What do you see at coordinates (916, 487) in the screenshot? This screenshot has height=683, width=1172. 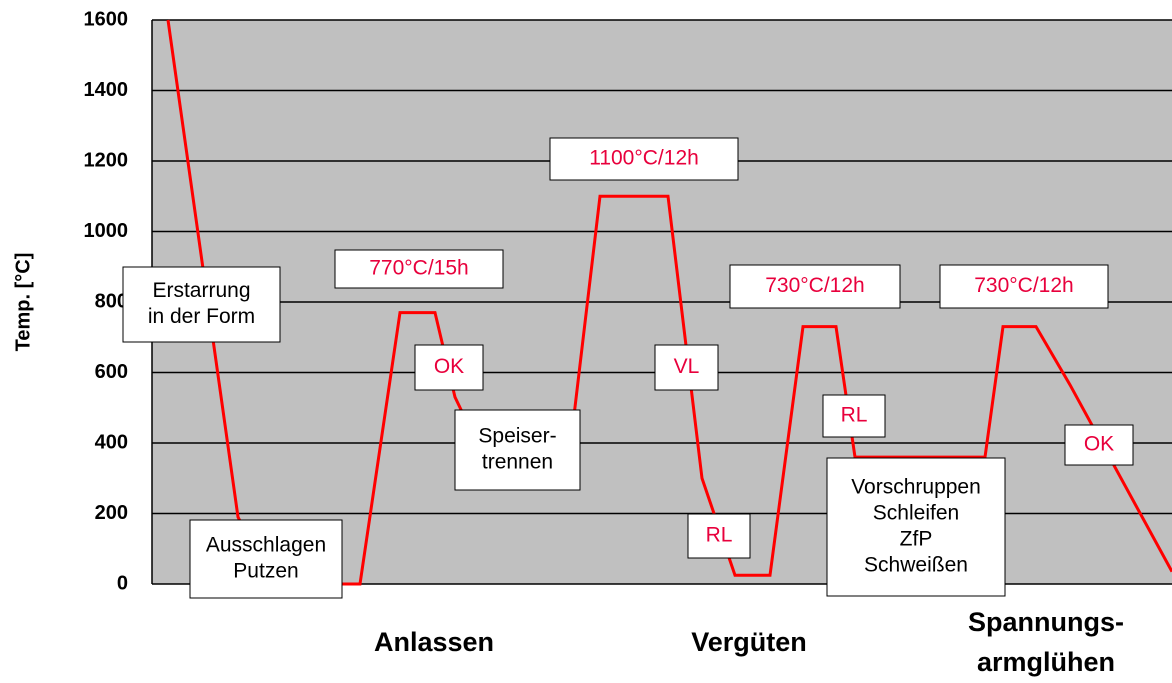 I see `annotation-text: Vorschruppen` at bounding box center [916, 487].